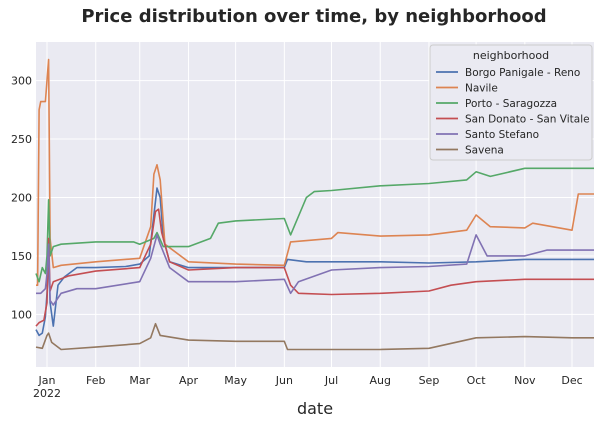 This screenshot has width=600, height=424. Describe the element at coordinates (477, 380) in the screenshot. I see `x-tick-label: Oct` at that location.